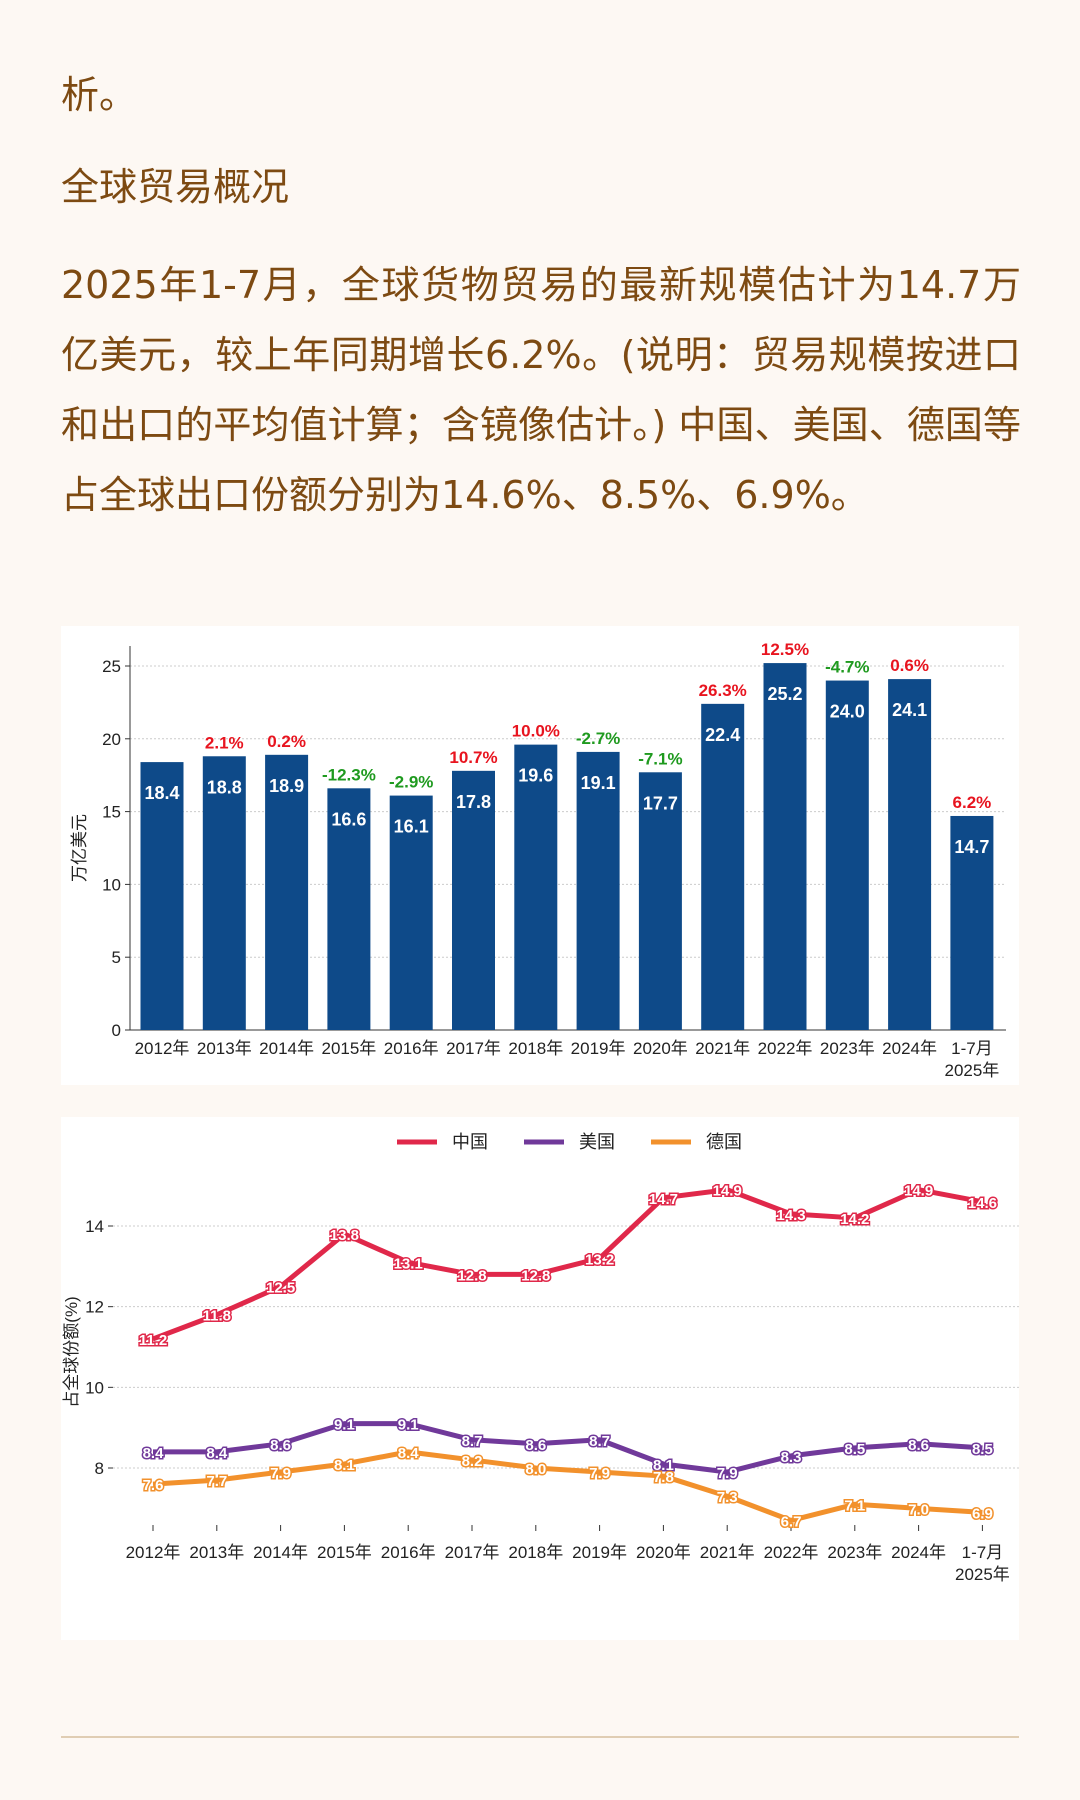  What do you see at coordinates (472, 1461) in the screenshot?
I see `data-point-label: 8.2` at bounding box center [472, 1461].